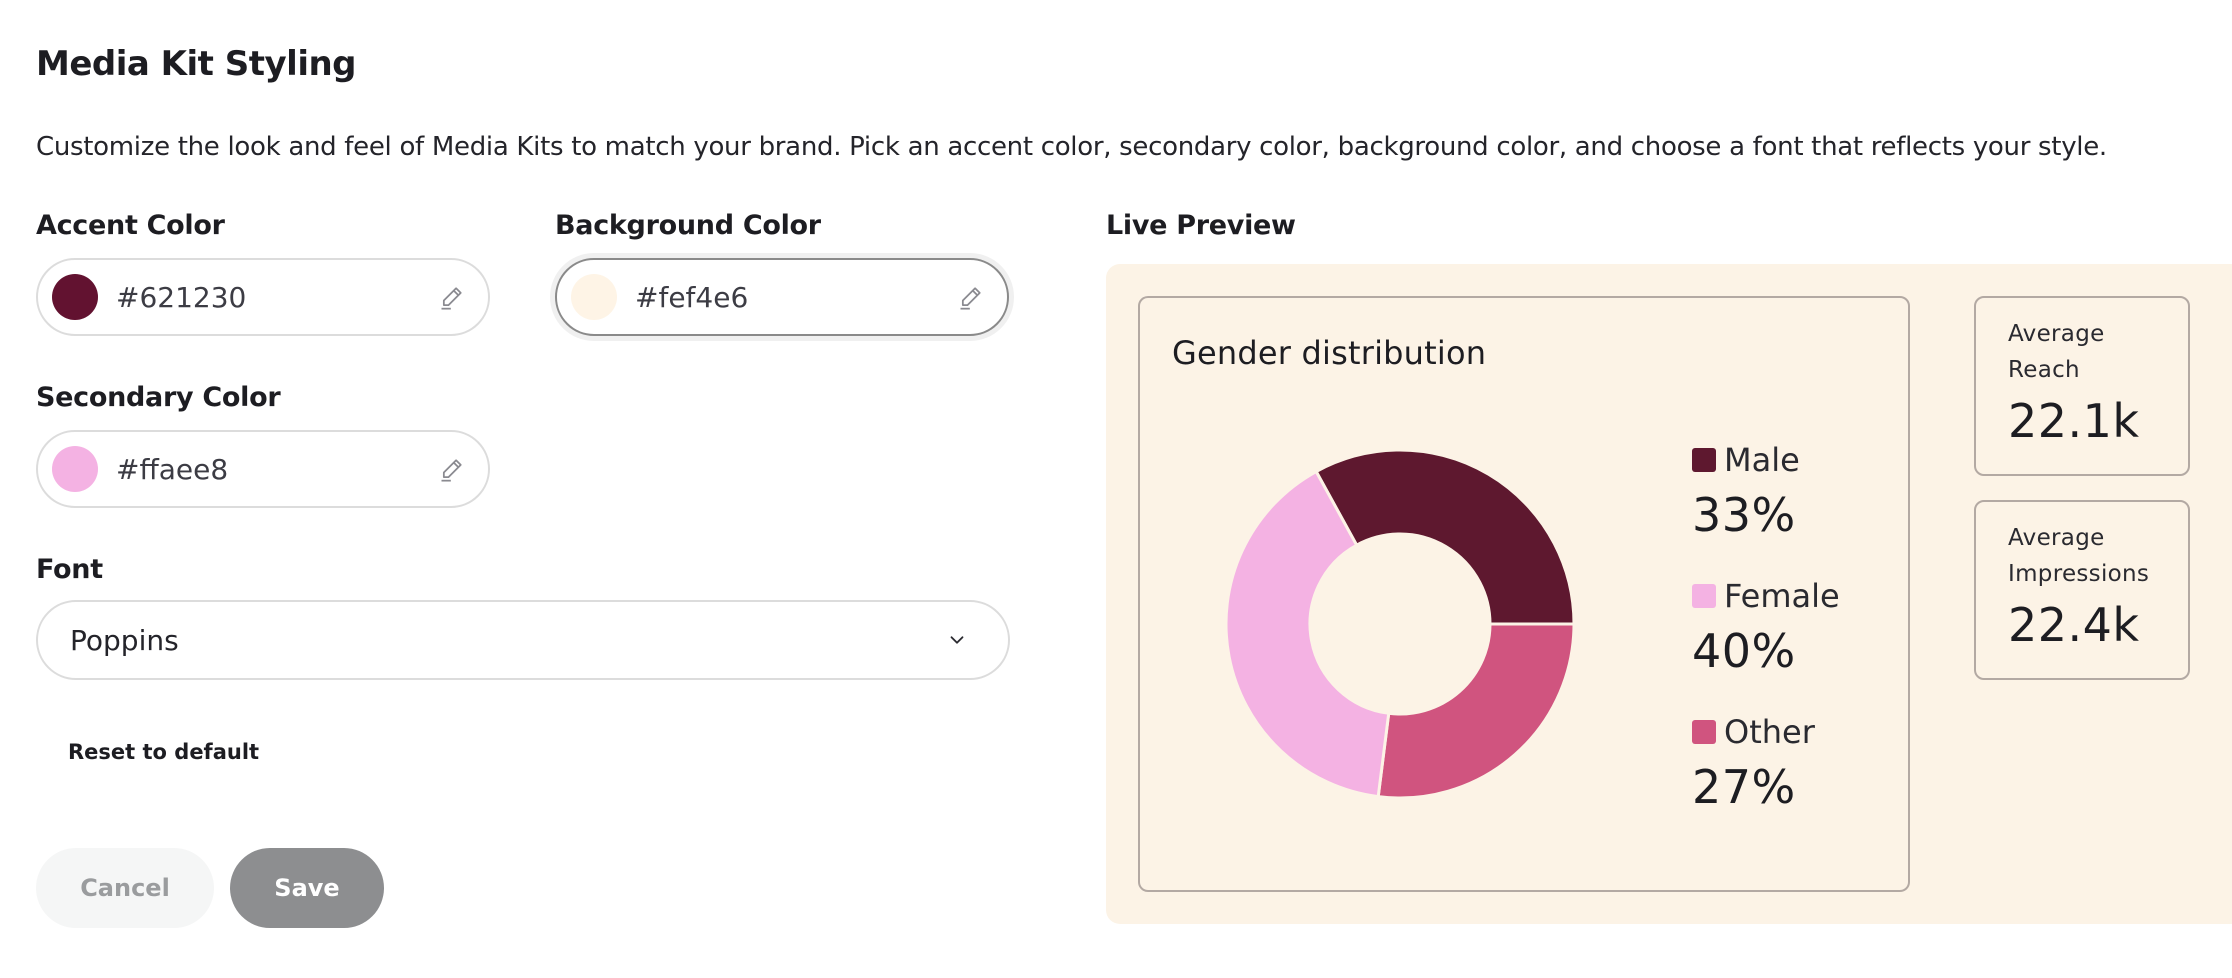 This screenshot has height=978, width=2232. I want to click on secondary-color-input: #ffaee8, so click(263, 469).